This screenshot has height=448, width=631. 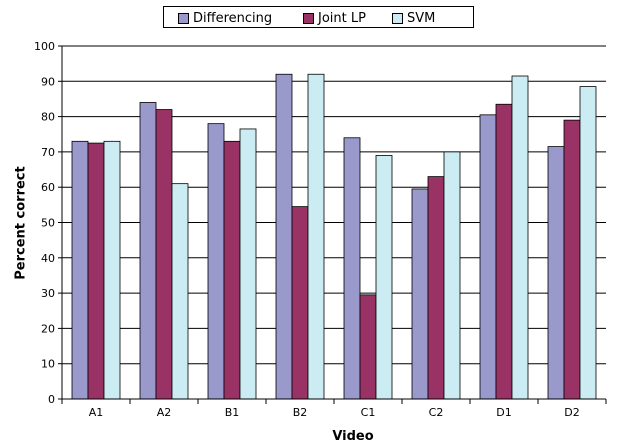 What do you see at coordinates (572, 259) in the screenshot?
I see `bar-joint-lp-d2` at bounding box center [572, 259].